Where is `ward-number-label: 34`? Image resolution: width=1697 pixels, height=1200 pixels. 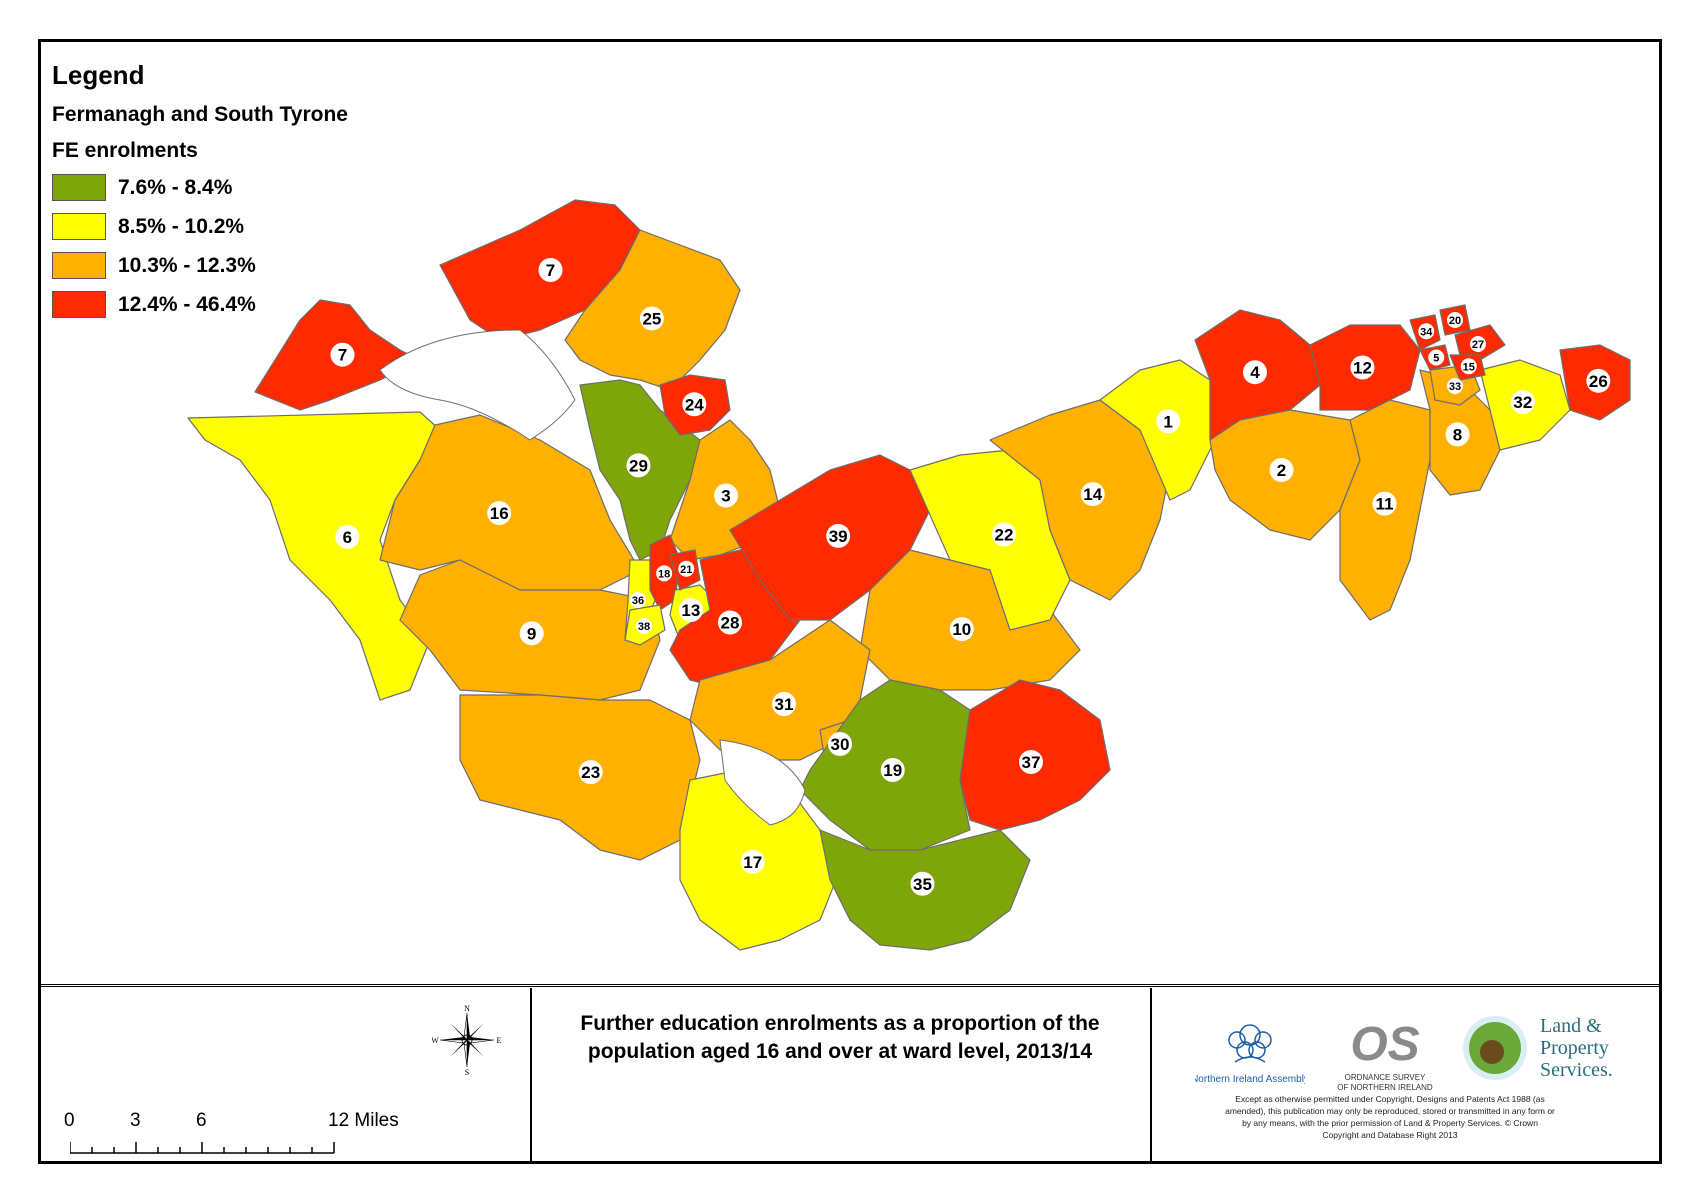 ward-number-label: 34 is located at coordinates (1426, 332).